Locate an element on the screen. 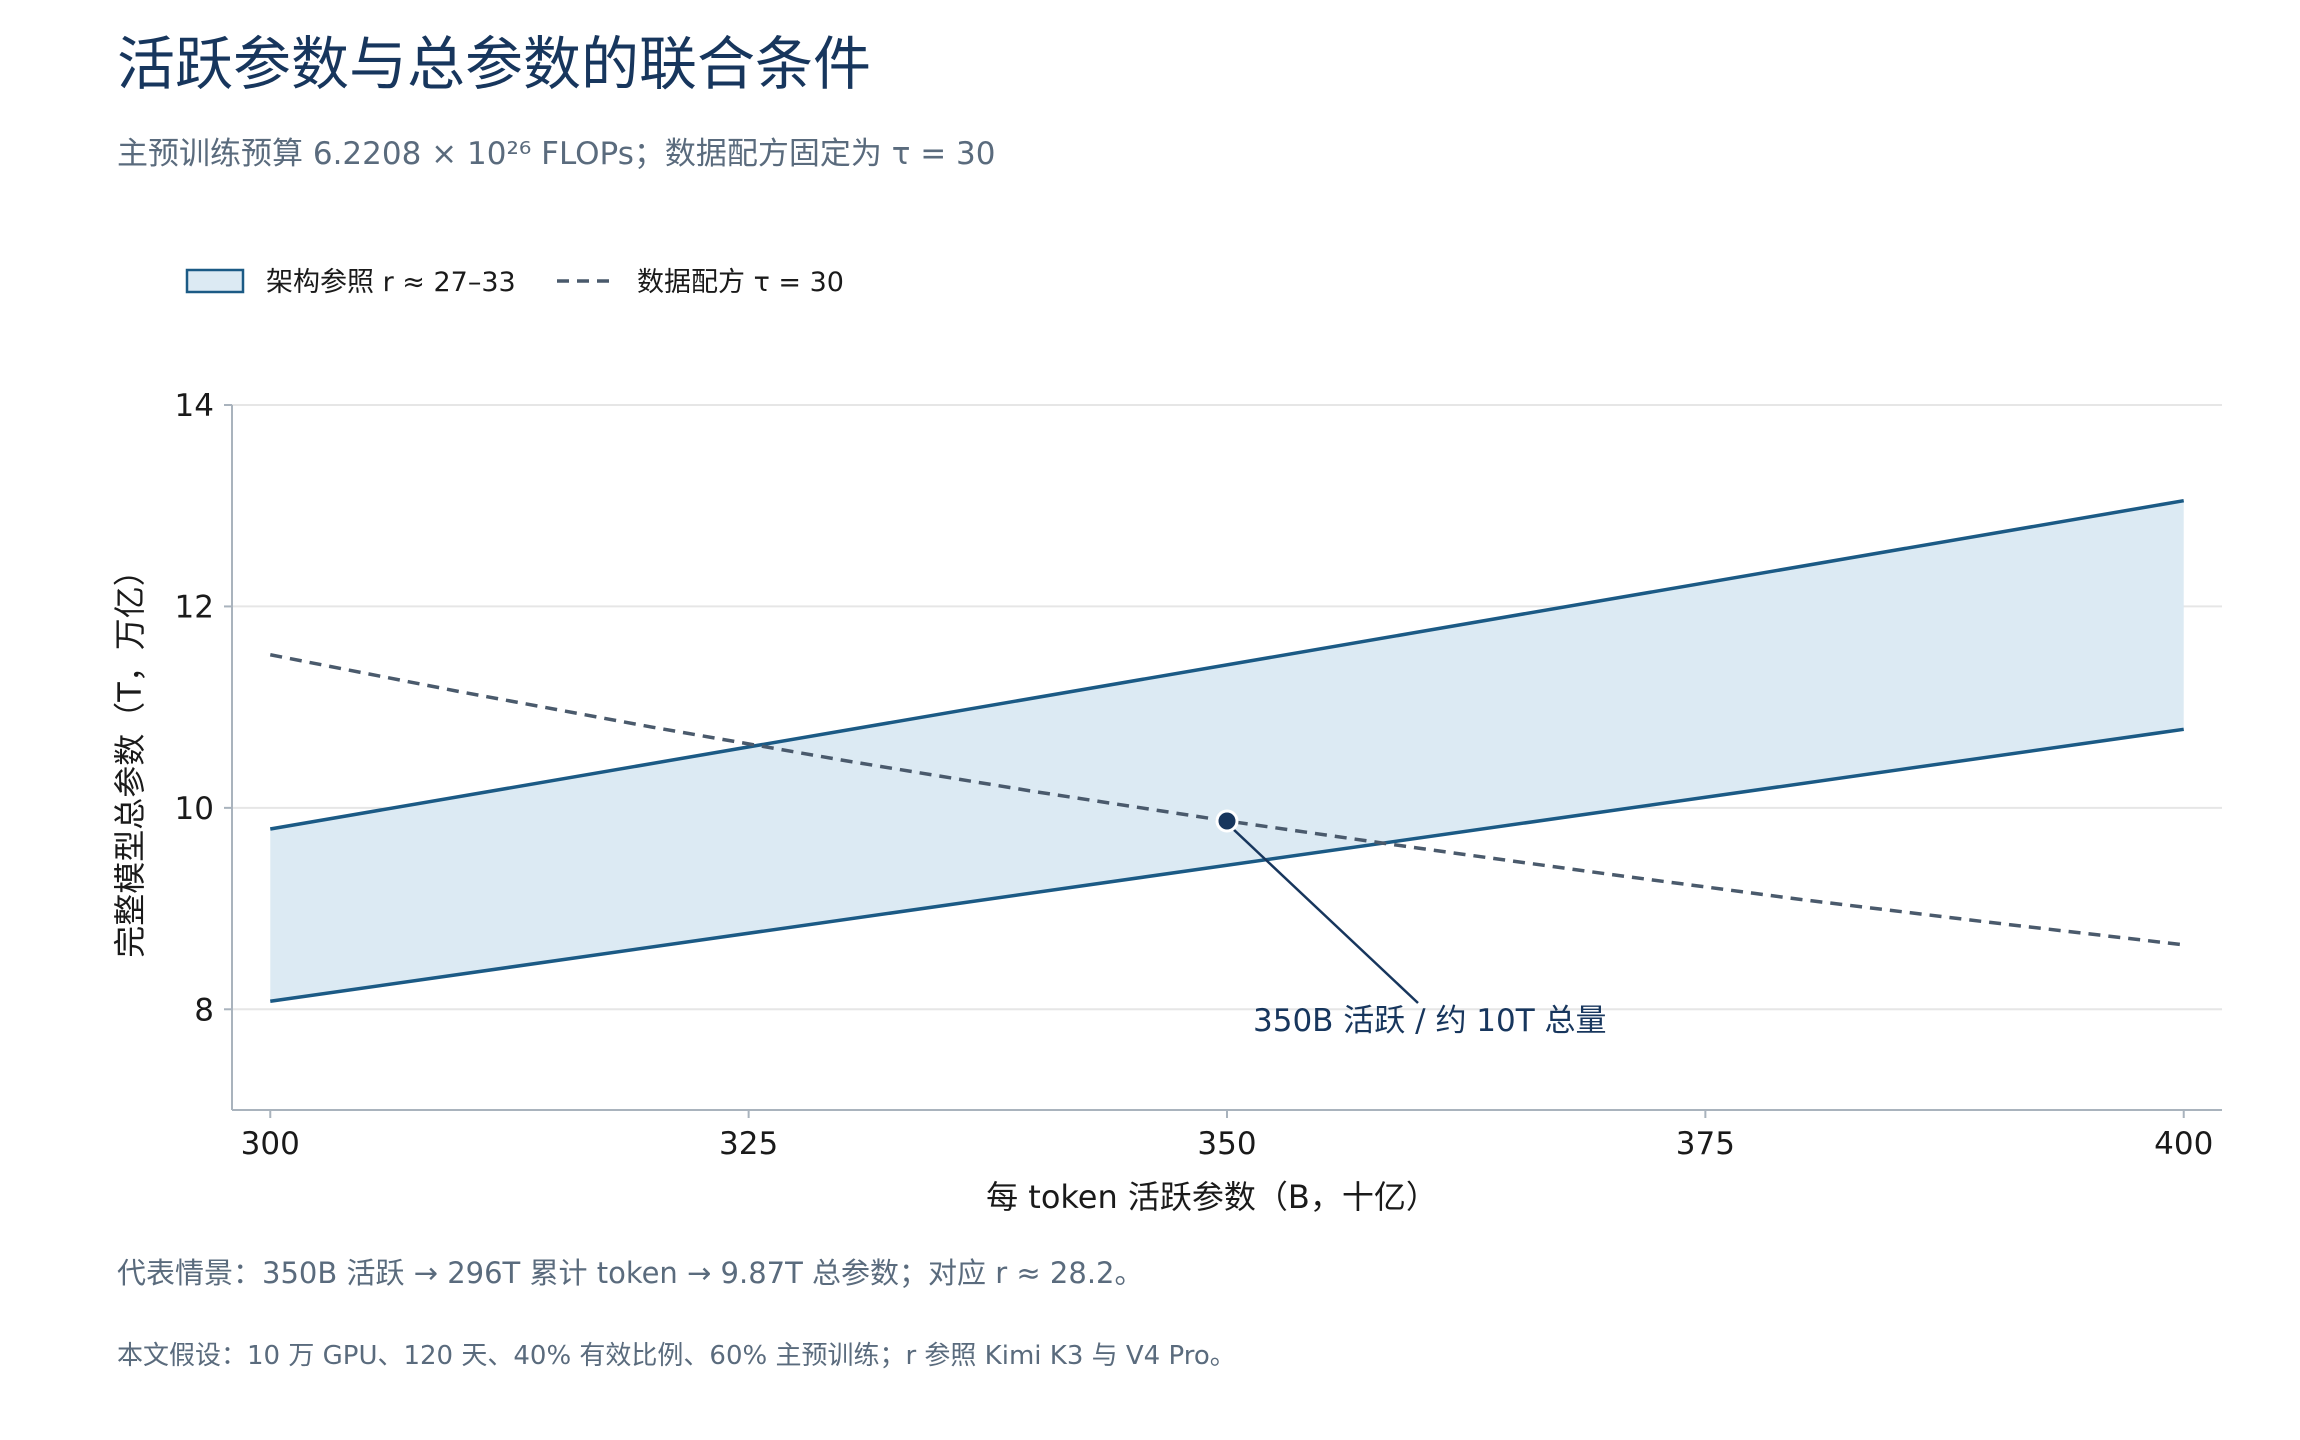  y-tick-label: 14 is located at coordinates (194, 406).